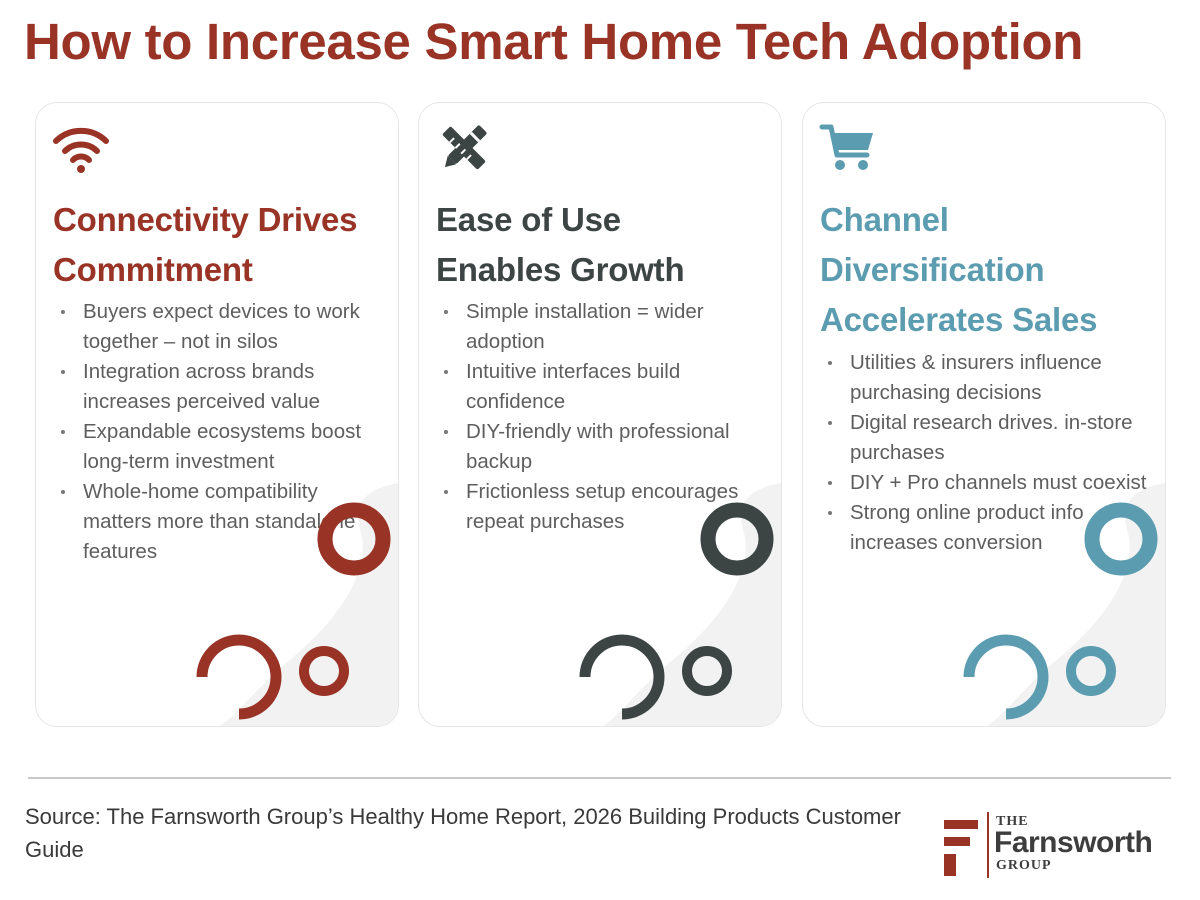 The image size is (1200, 900). What do you see at coordinates (608, 245) in the screenshot?
I see `card-heading: Ease of Use Enables Growth` at bounding box center [608, 245].